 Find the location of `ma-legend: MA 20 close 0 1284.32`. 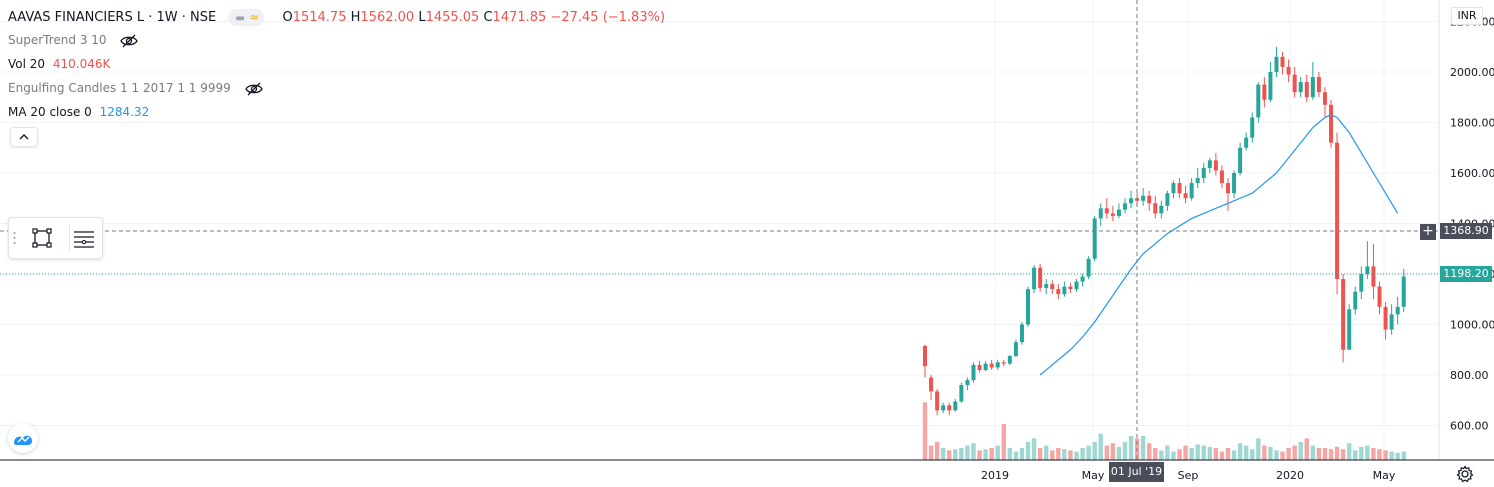

ma-legend: MA 20 close 0 1284.32 is located at coordinates (78, 112).